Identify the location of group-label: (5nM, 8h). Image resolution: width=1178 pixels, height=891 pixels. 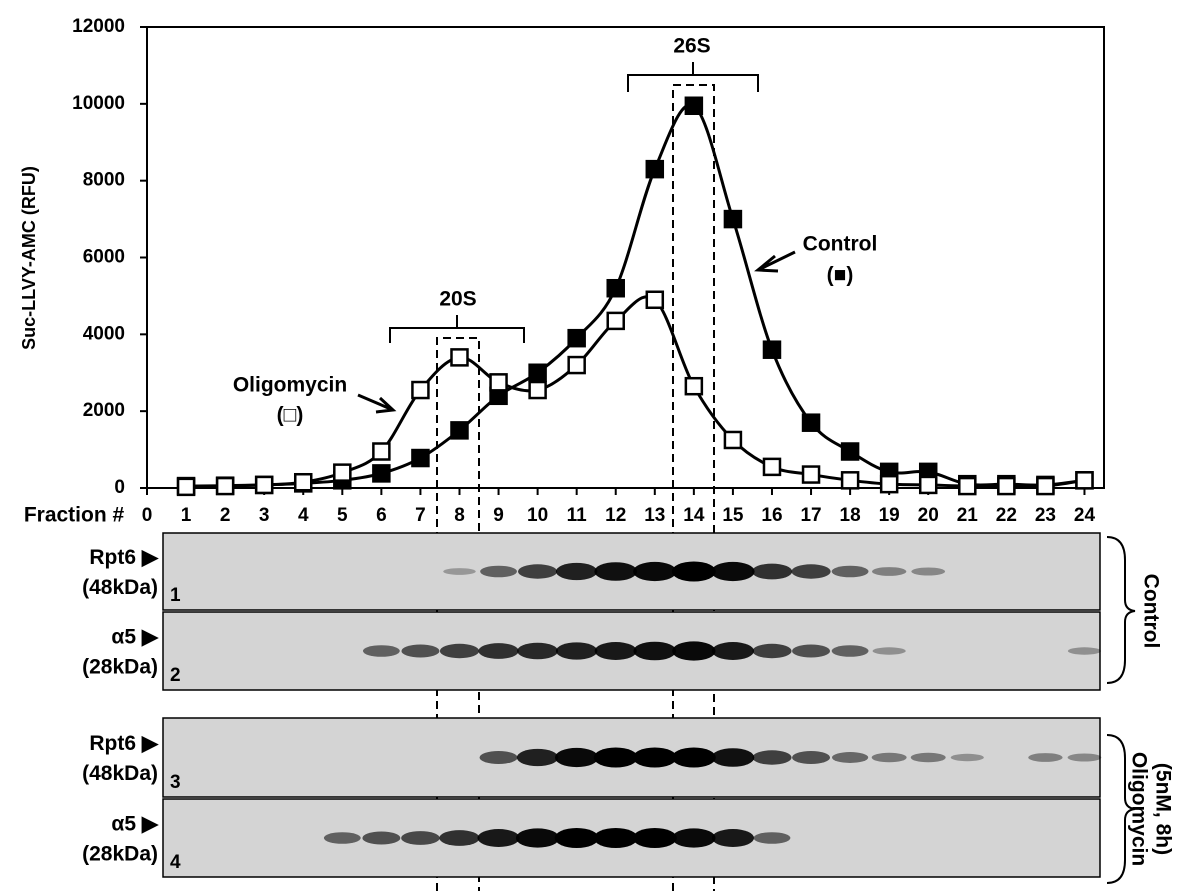
(1162, 809).